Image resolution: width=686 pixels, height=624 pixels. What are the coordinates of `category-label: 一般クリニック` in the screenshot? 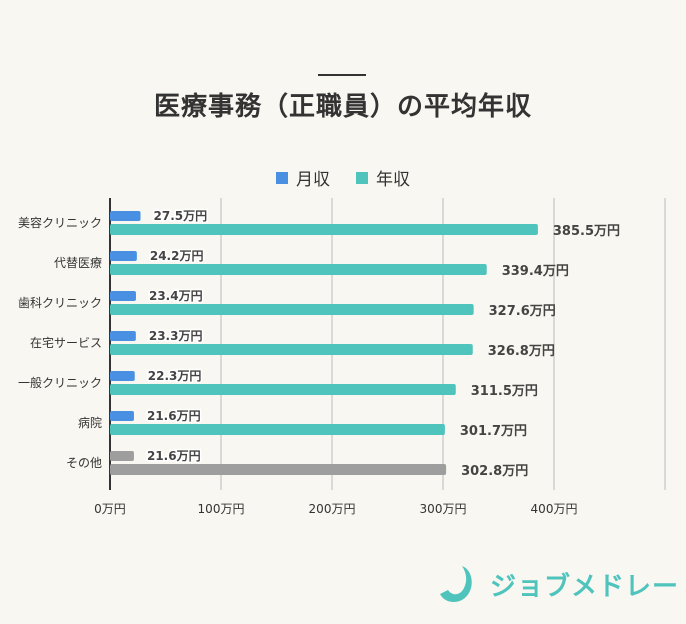 It's located at (60, 382).